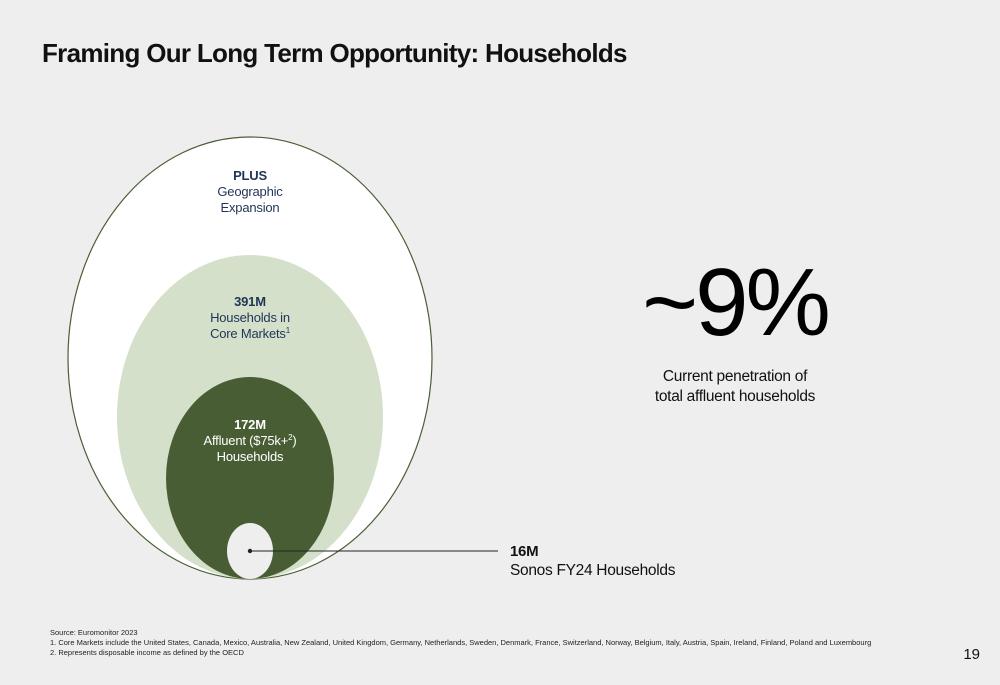  What do you see at coordinates (593, 570) in the screenshot?
I see `sonos-households-label: Sonos FY24 Households` at bounding box center [593, 570].